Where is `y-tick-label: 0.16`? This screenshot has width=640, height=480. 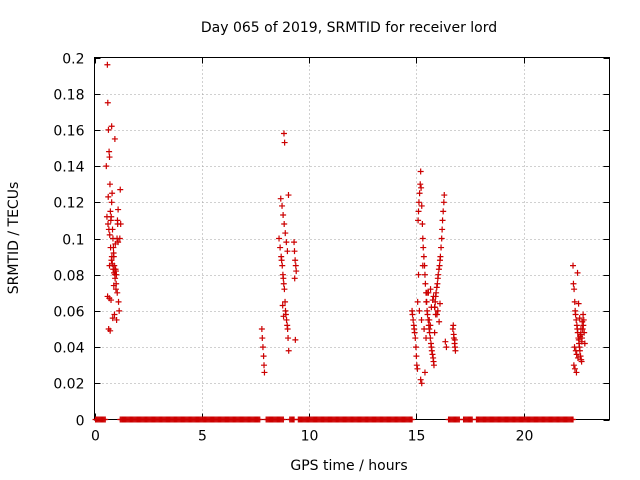 y-tick-label: 0.16 is located at coordinates (68, 132).